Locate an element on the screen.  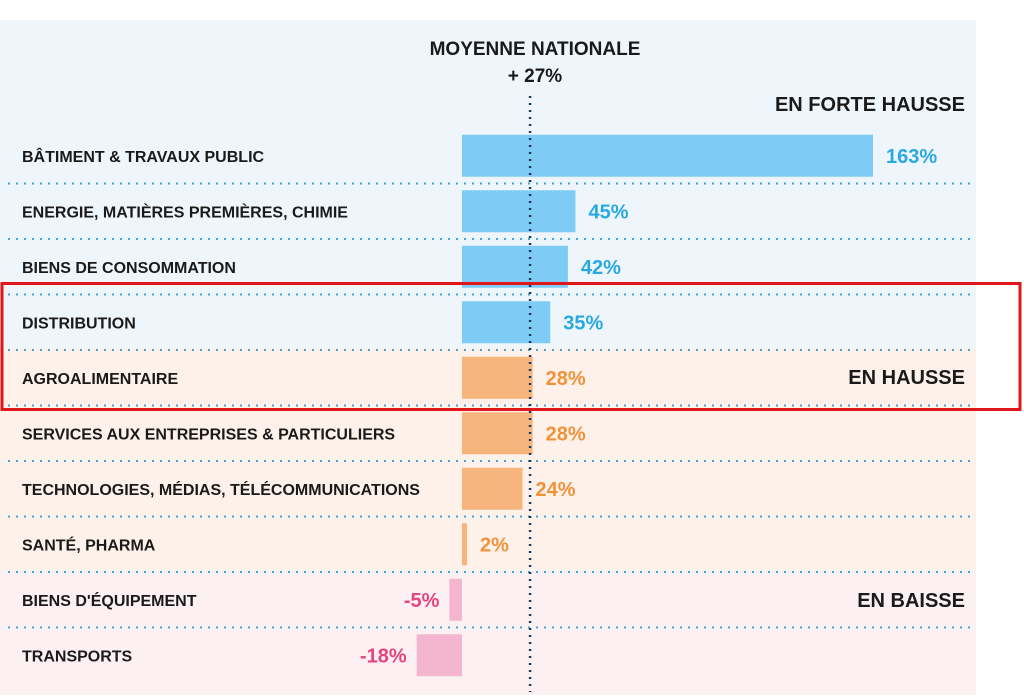
bar-biens-d-equipement is located at coordinates (455, 599).